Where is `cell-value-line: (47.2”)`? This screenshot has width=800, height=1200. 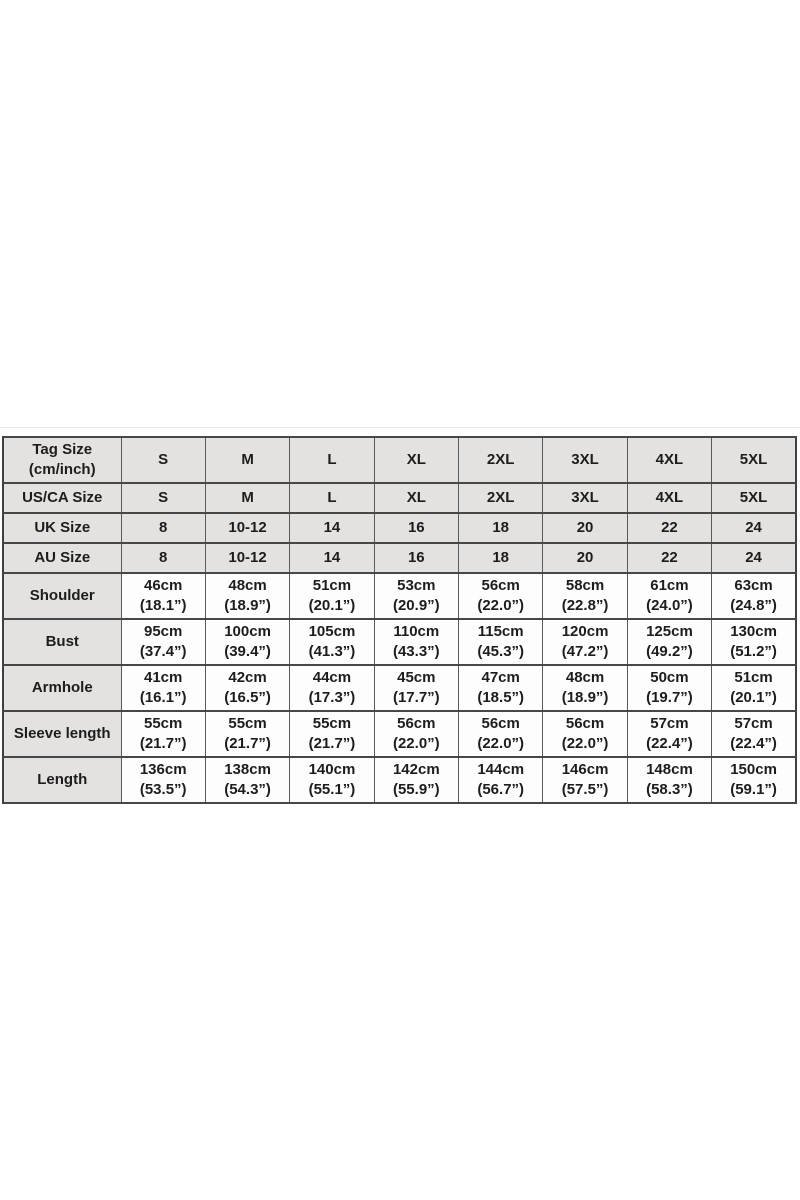
cell-value-line: (47.2”) is located at coordinates (585, 651).